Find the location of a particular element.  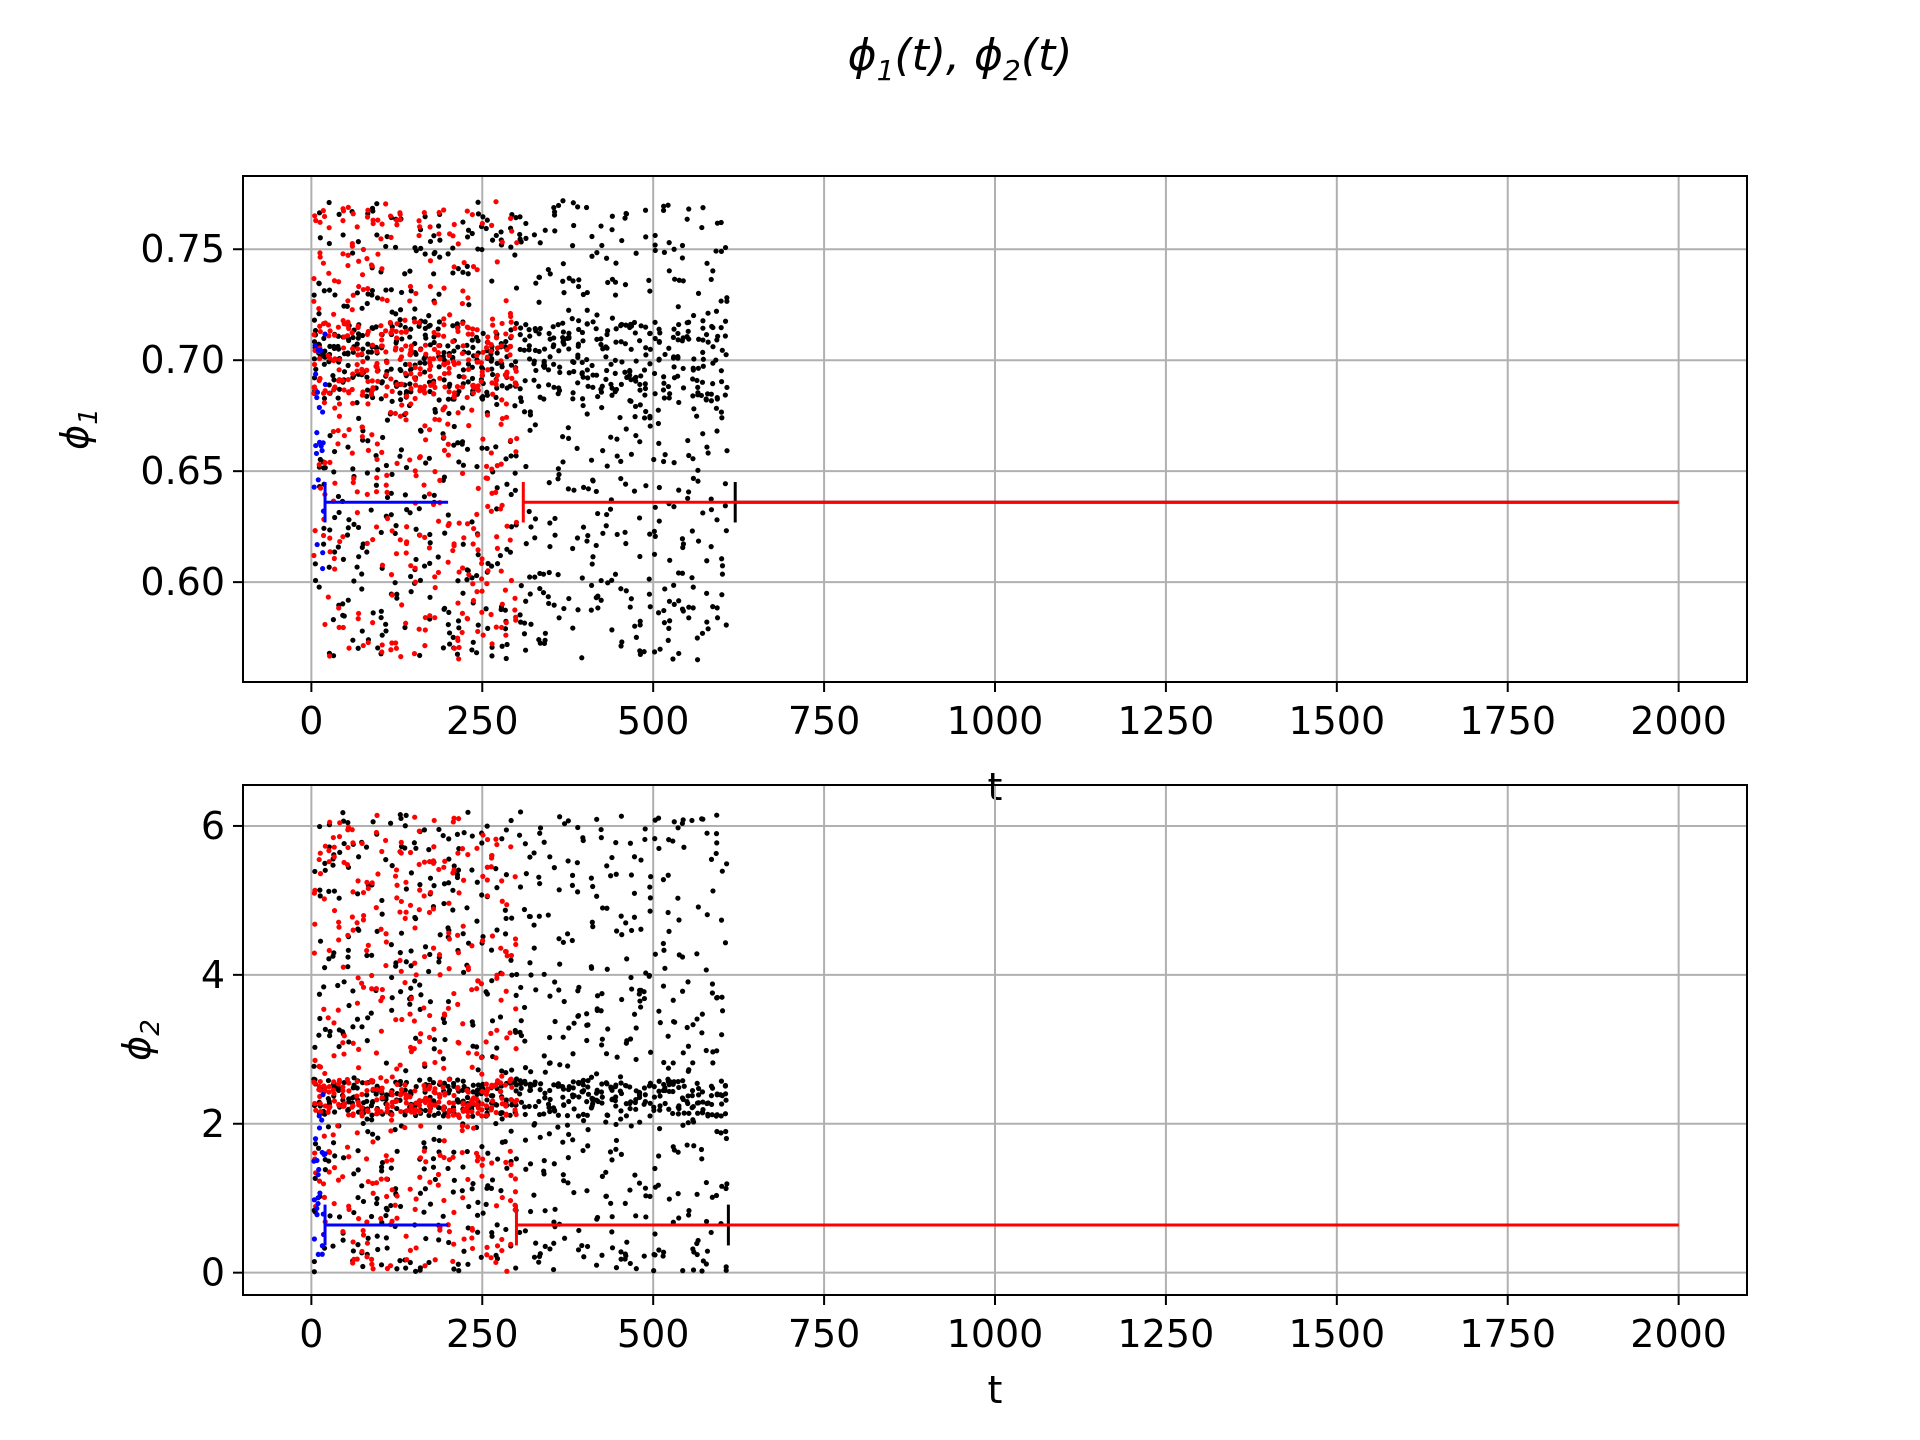

series-blue is located at coordinates (380, 1175).